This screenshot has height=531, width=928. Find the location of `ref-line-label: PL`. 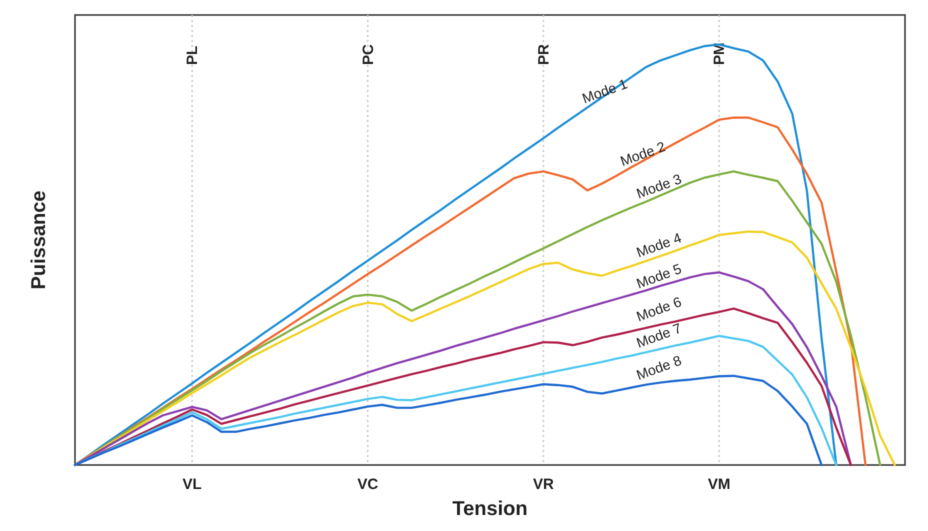

ref-line-label: PL is located at coordinates (193, 55).